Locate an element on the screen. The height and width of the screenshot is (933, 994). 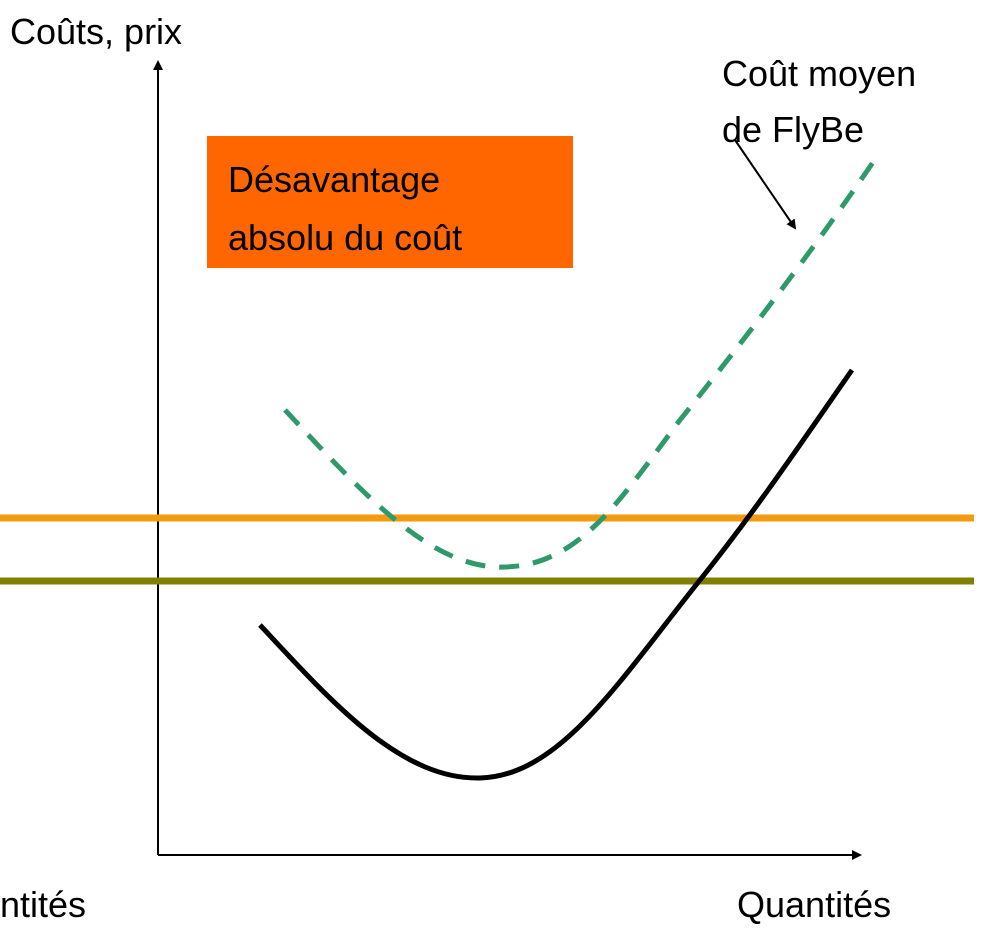
box-label: Désavantage is located at coordinates (334, 179).